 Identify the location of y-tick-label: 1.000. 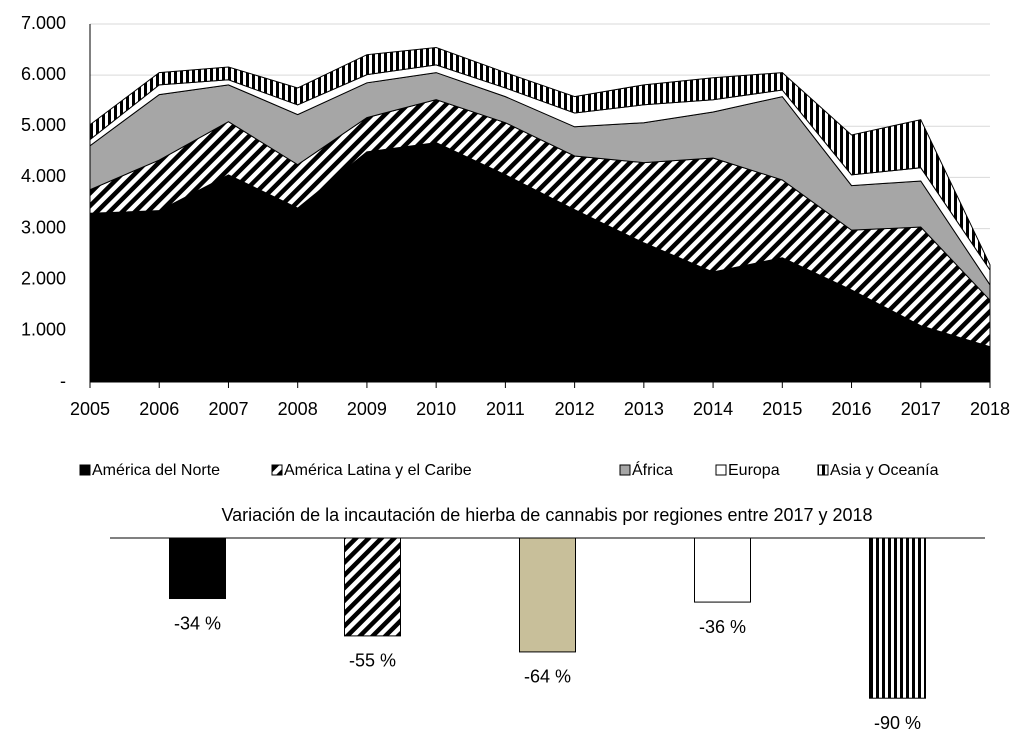
(43, 330).